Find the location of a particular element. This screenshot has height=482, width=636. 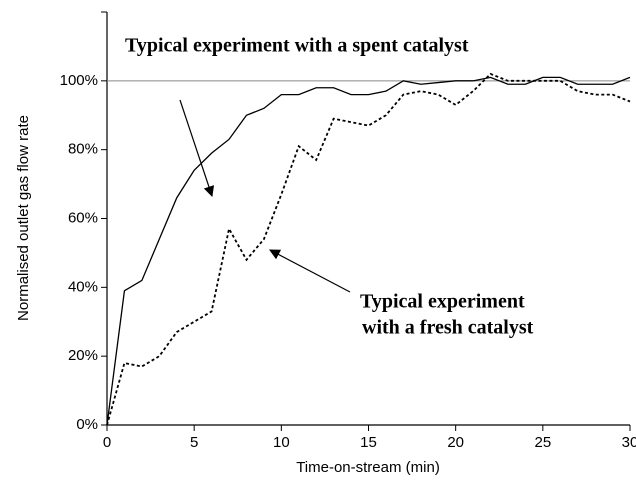

y-axis-label: Normalised outlet gas flow rate is located at coordinates (23, 218).